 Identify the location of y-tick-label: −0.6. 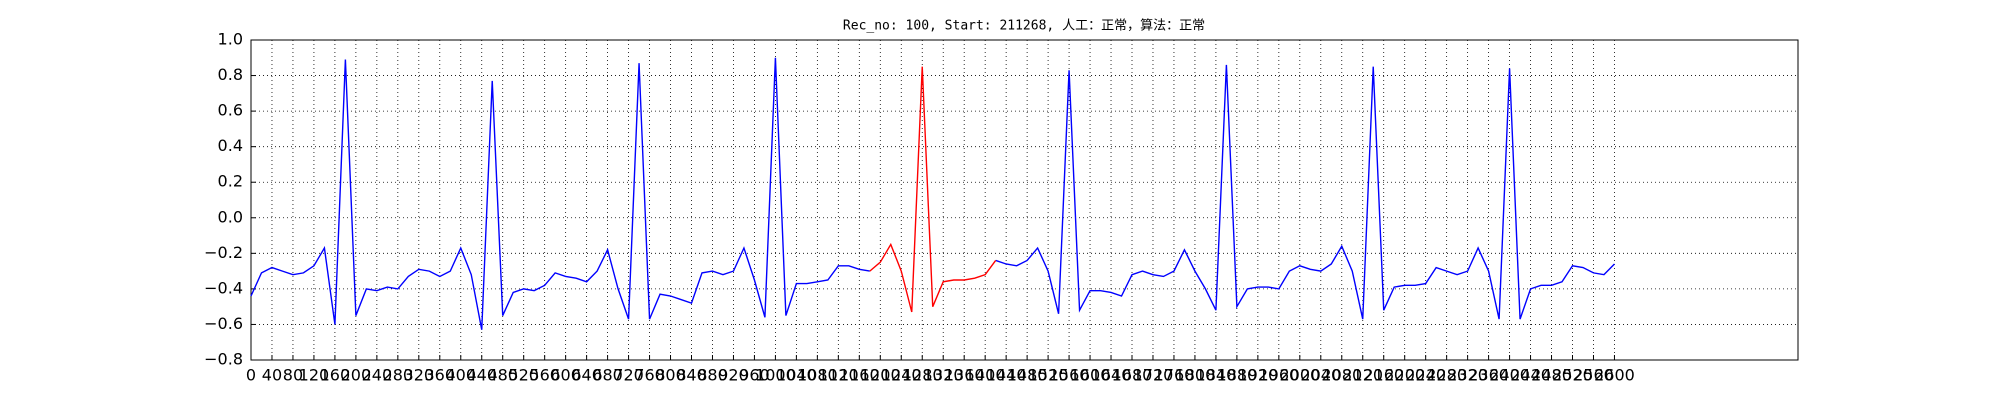
(223, 323).